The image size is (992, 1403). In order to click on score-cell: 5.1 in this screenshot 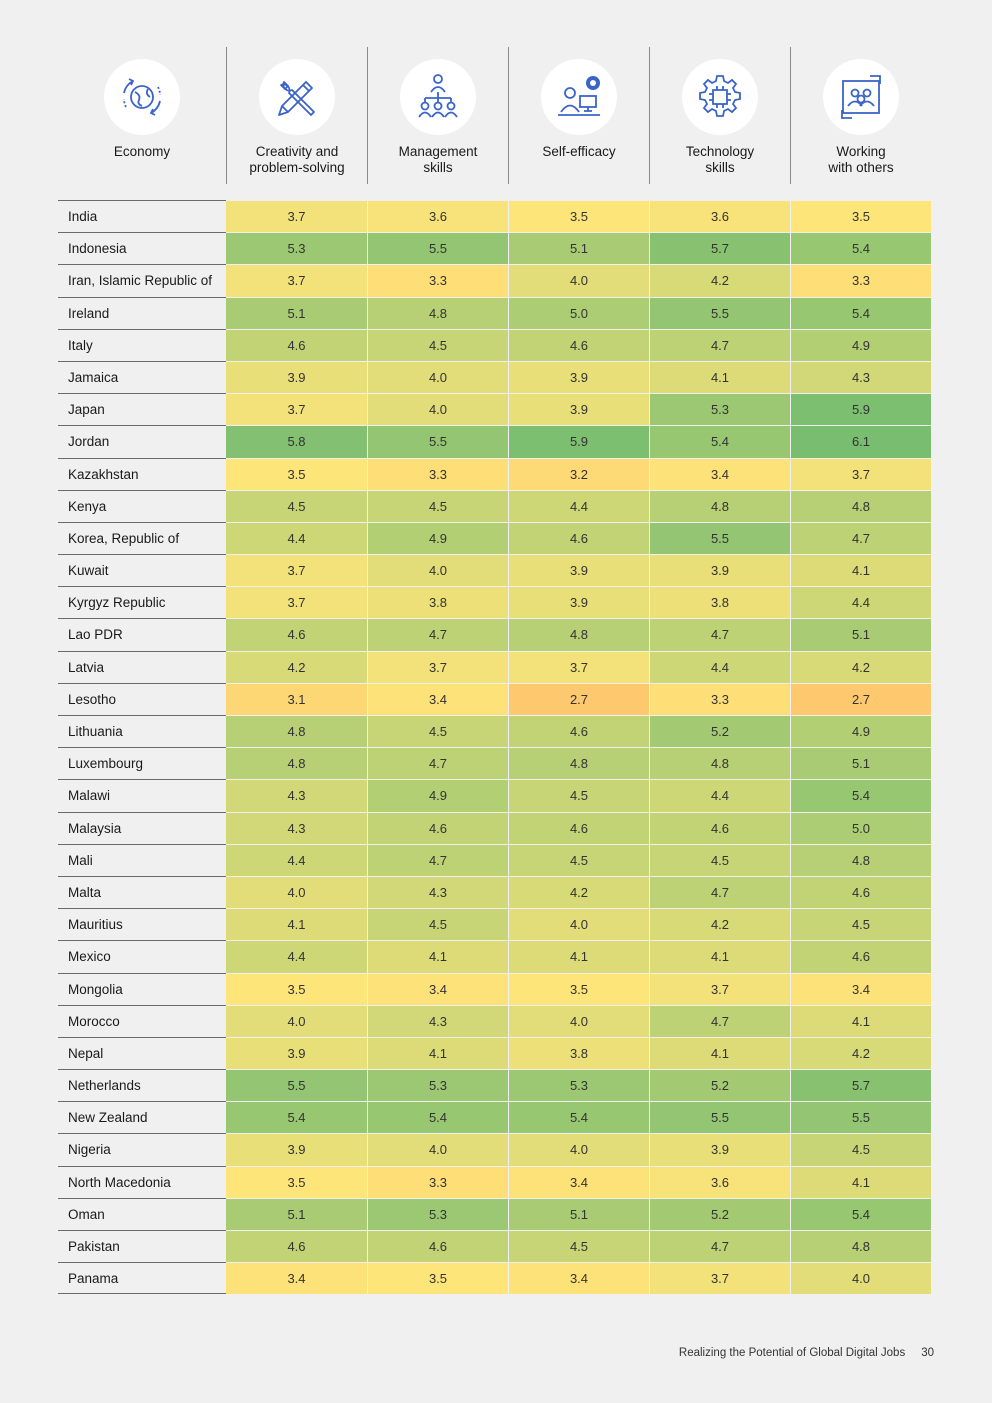, I will do `click(296, 312)`.